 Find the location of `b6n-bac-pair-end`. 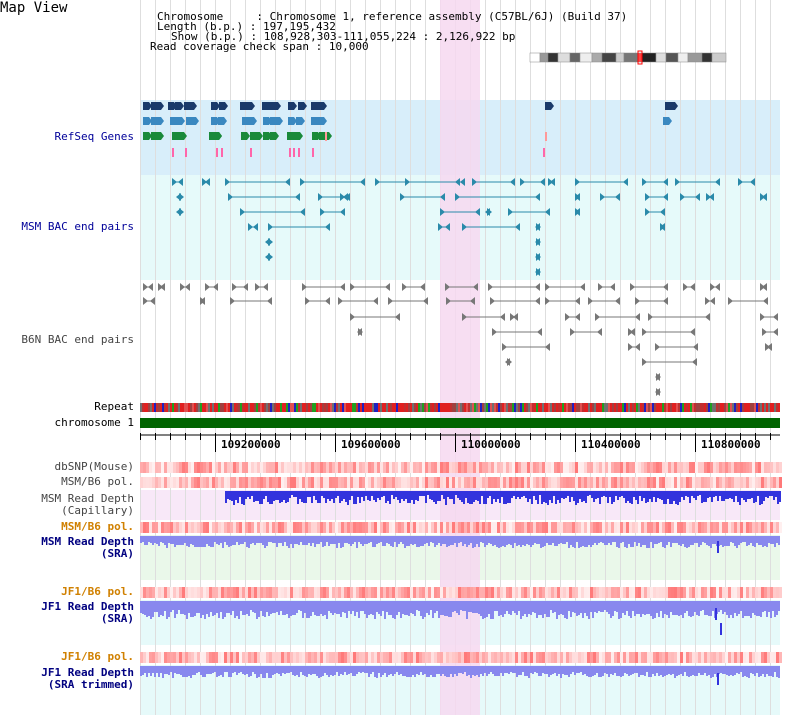

b6n-bac-pair-end is located at coordinates (632, 287).